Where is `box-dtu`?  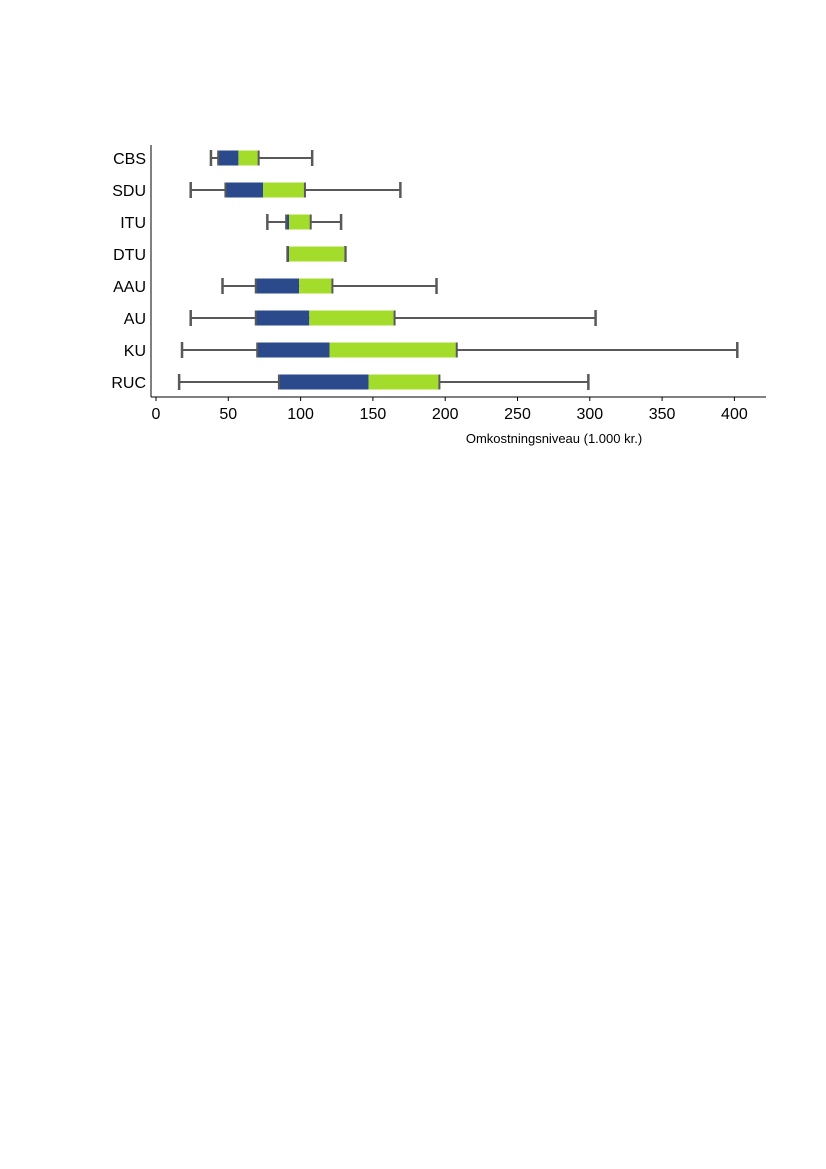
box-dtu is located at coordinates (316, 254).